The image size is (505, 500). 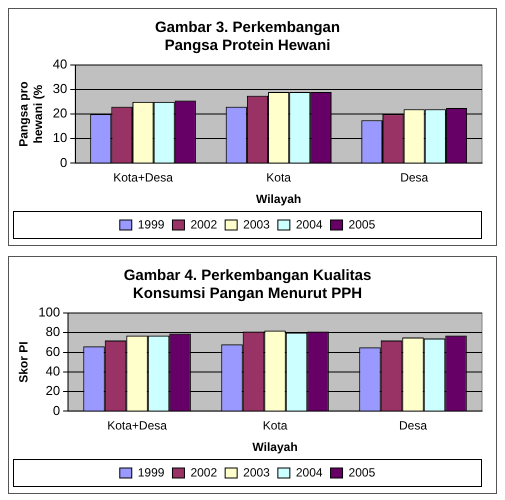 What do you see at coordinates (23, 362) in the screenshot?
I see `y-axis-title: Skor PI` at bounding box center [23, 362].